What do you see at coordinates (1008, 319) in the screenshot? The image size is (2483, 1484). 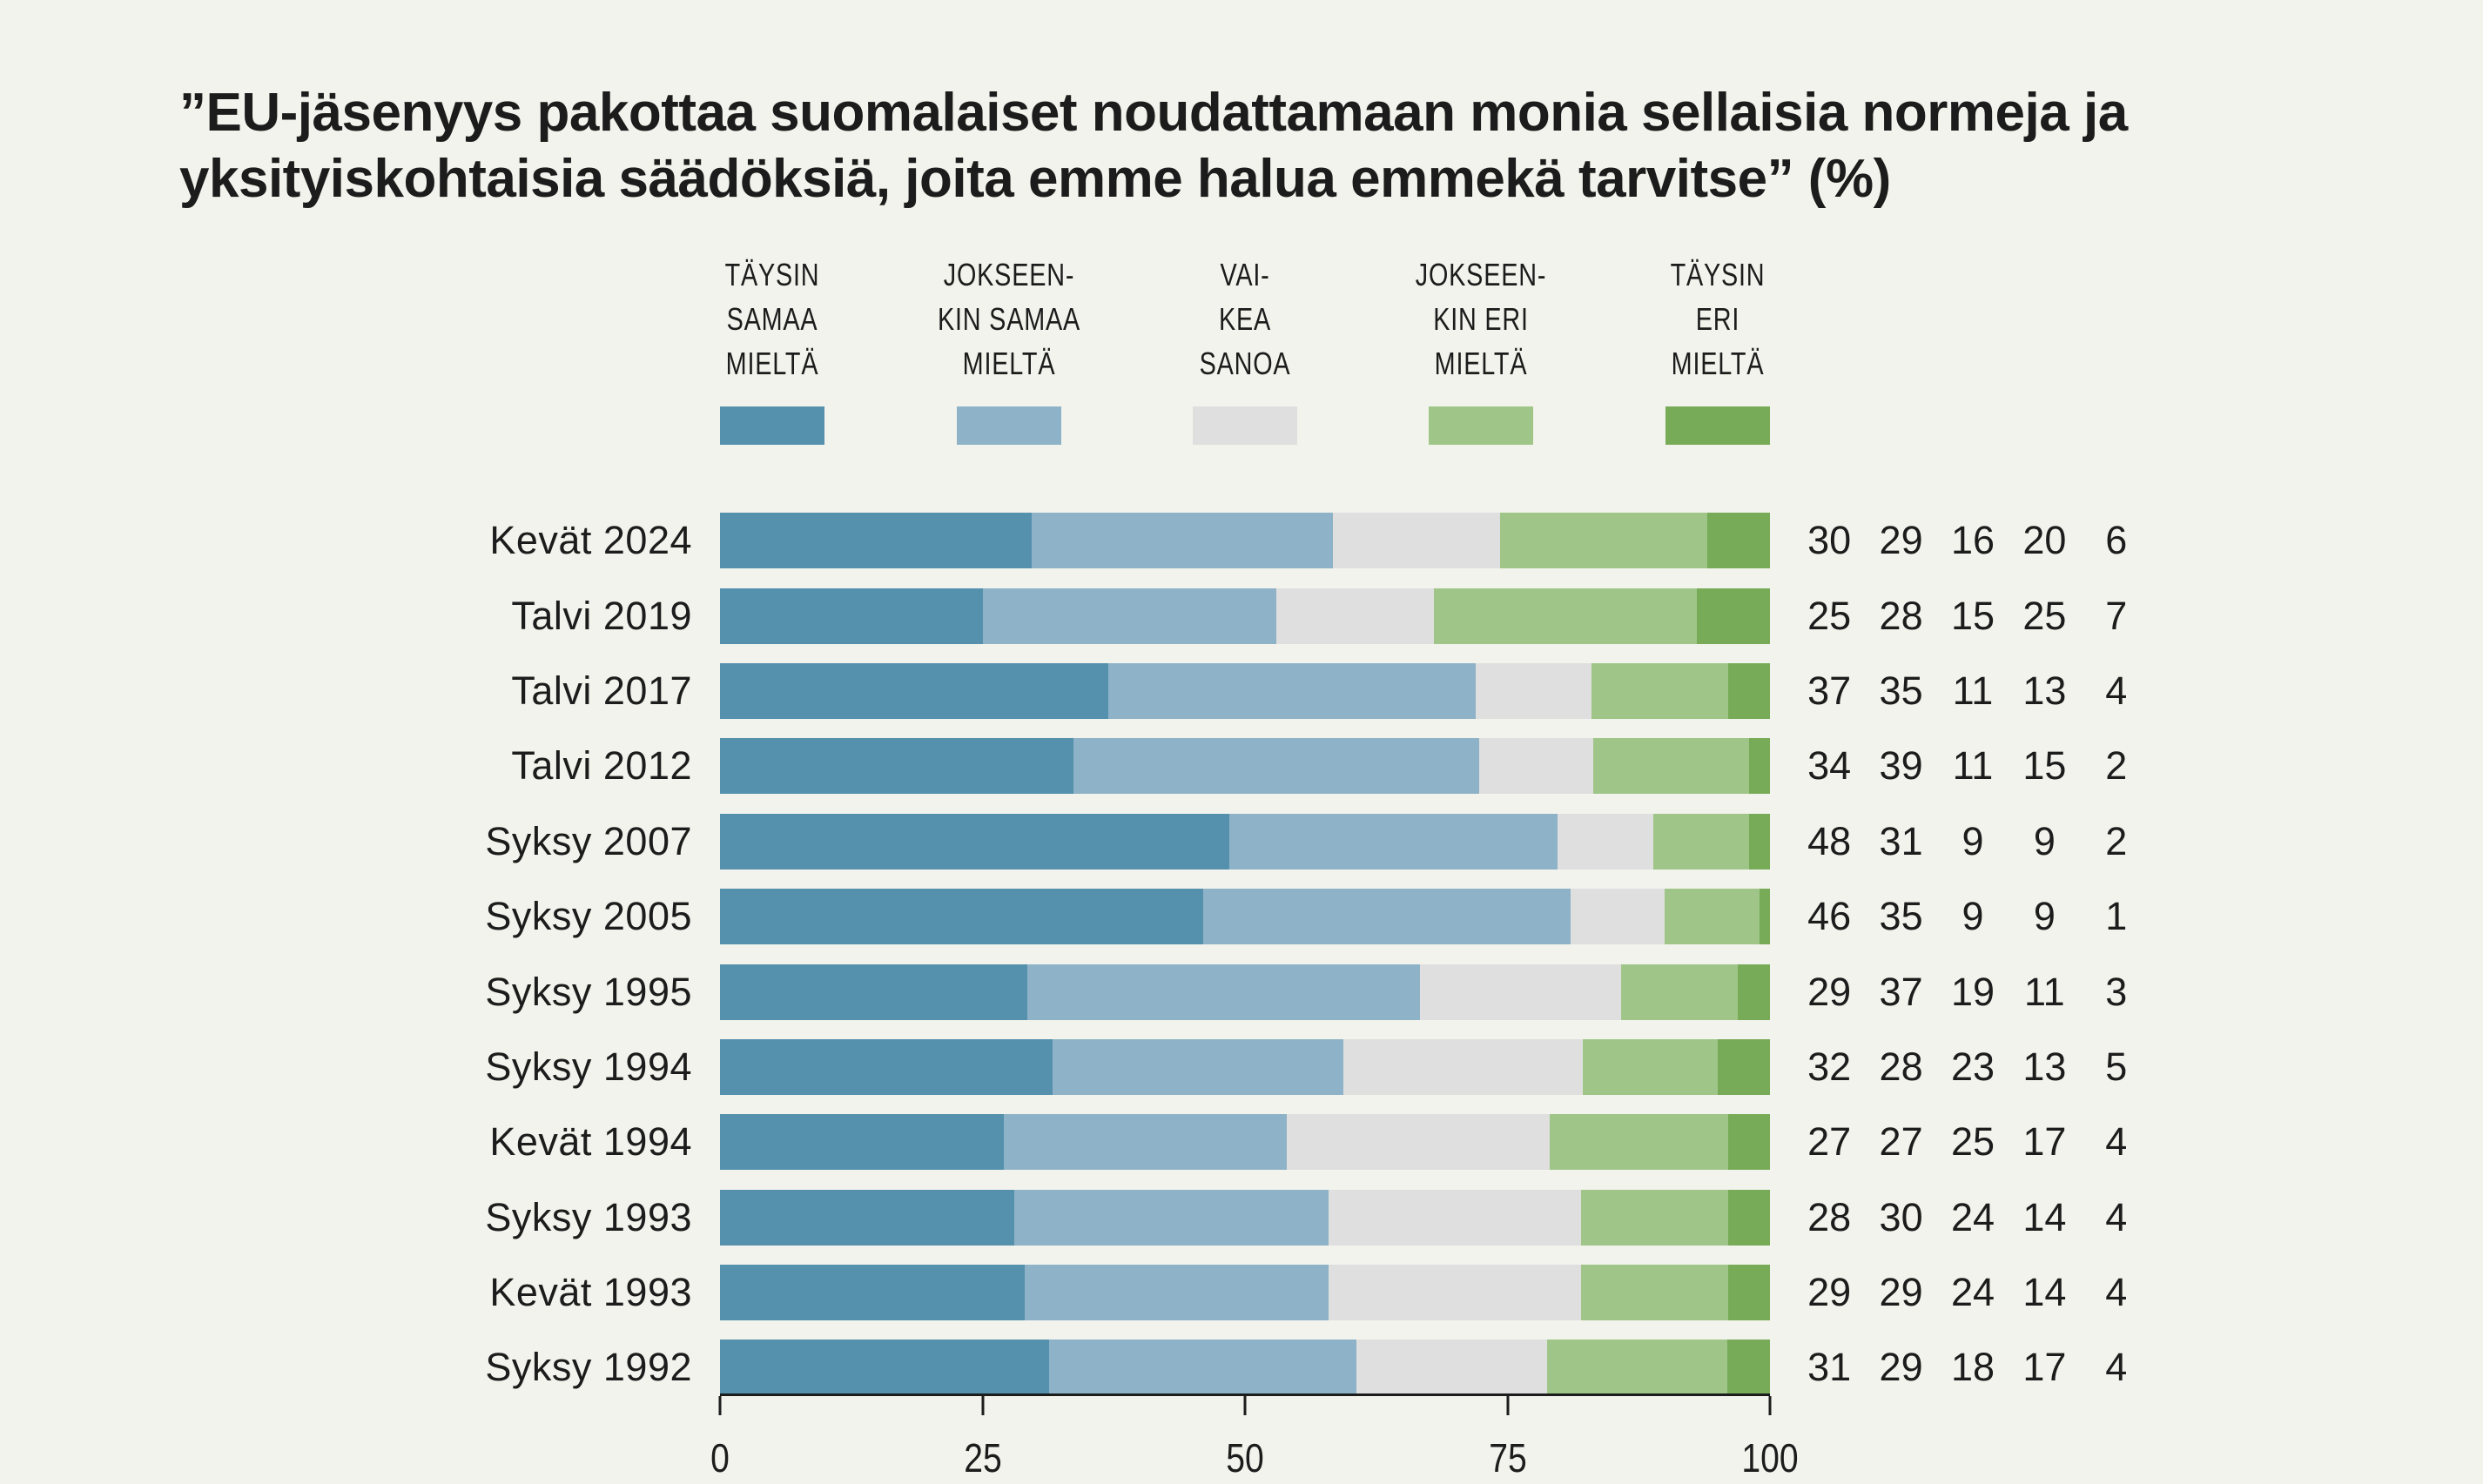 I see `legend-label: JOKSEEN- KIN SAMAA MIELTÄ` at bounding box center [1008, 319].